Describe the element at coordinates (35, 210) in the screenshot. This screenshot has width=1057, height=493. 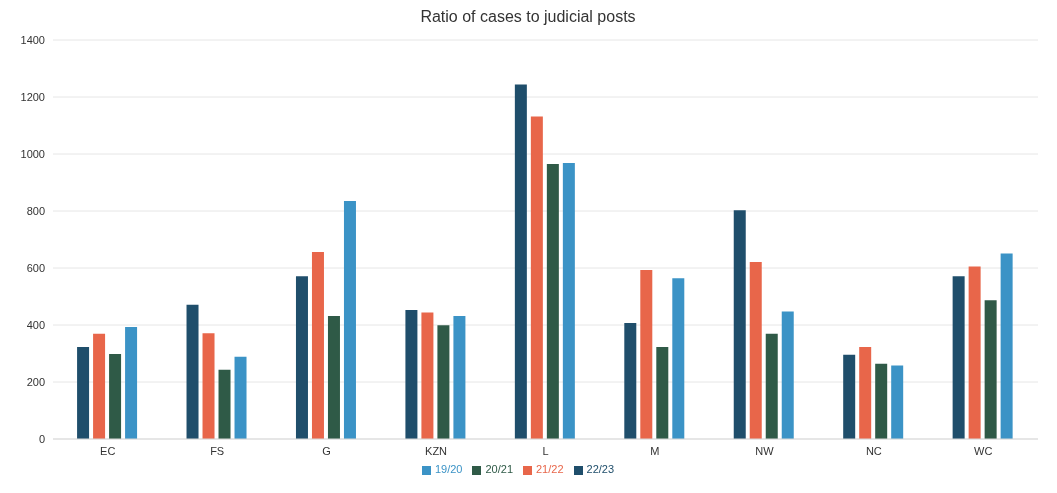
I see `y-tick-label: 800` at that location.